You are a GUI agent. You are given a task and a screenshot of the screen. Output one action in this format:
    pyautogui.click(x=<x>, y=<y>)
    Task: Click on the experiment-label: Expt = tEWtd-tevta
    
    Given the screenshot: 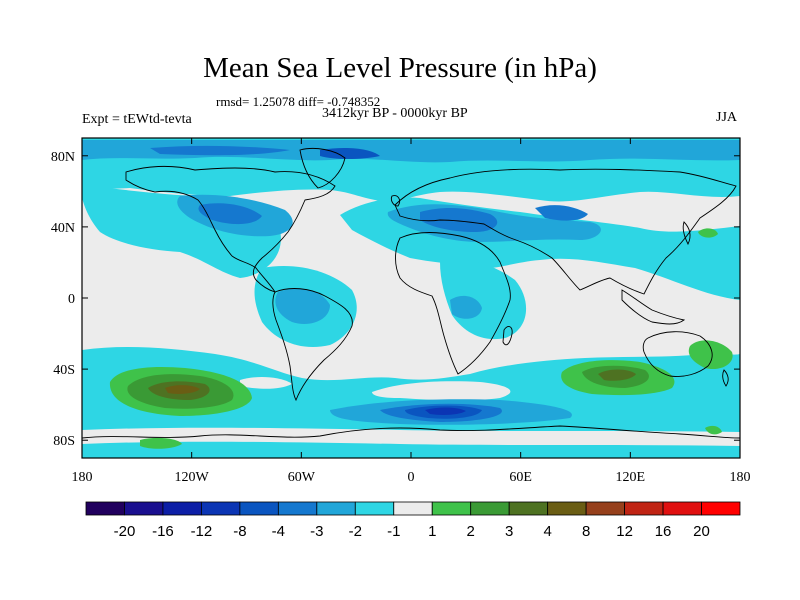 What is the action you would take?
    pyautogui.click(x=137, y=119)
    